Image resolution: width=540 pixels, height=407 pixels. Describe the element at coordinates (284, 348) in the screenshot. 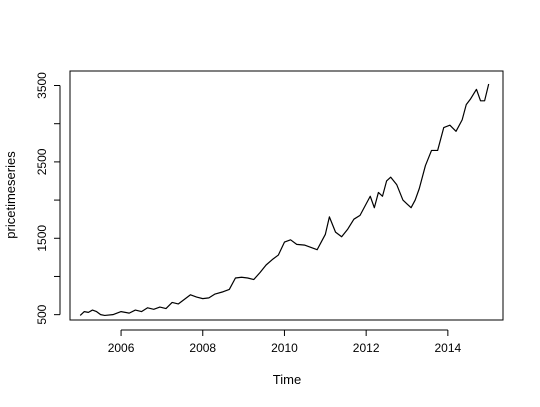

I see `x-tick-label: 2010` at that location.